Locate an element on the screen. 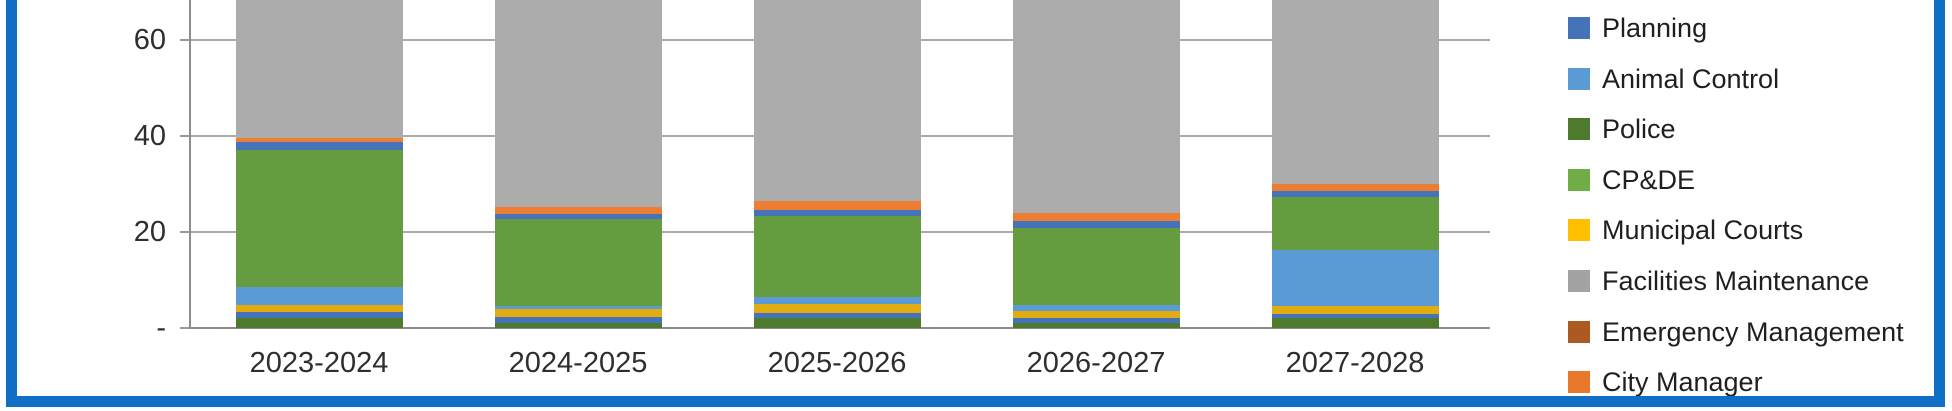 The width and height of the screenshot is (1952, 411). x-category-label-2024-2025: 2024-2025 is located at coordinates (578, 363).